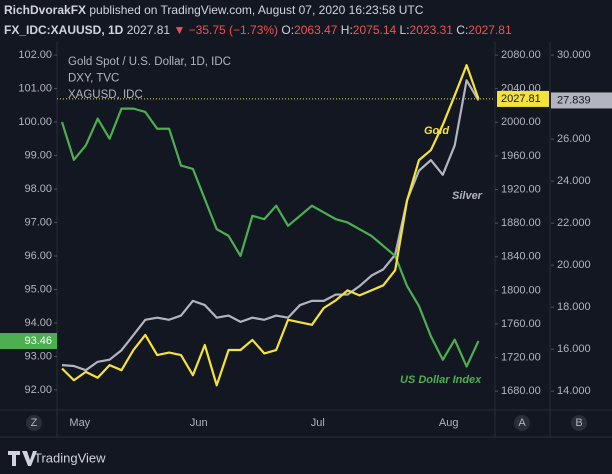 This screenshot has height=474, width=612. Describe the element at coordinates (490, 30) in the screenshot. I see `ohlc-value: 2027.81` at that location.